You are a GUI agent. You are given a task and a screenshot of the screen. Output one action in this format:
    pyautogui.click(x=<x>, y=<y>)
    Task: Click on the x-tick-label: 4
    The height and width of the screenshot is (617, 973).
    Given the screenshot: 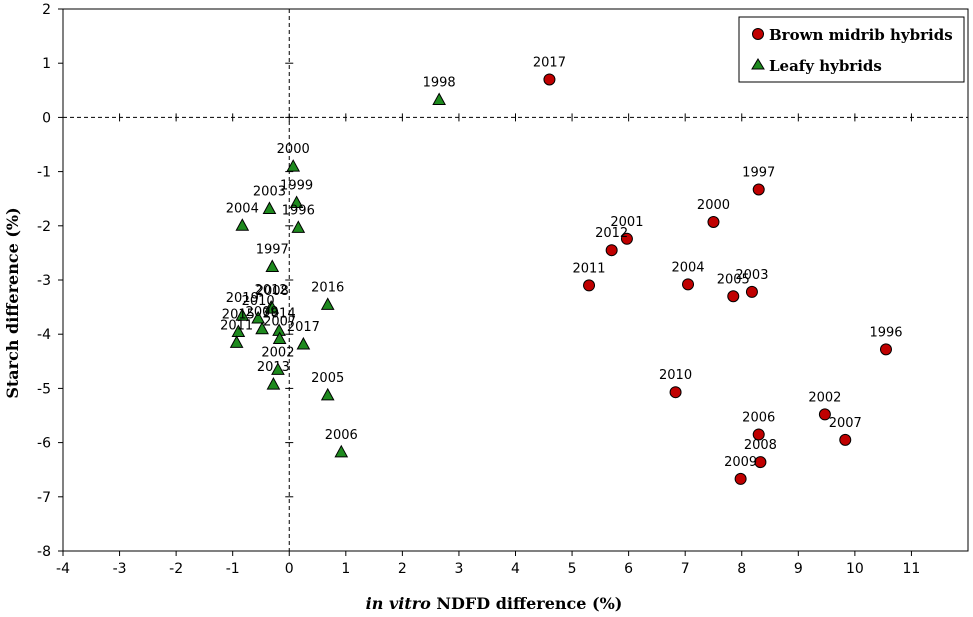 What is the action you would take?
    pyautogui.click(x=515, y=569)
    